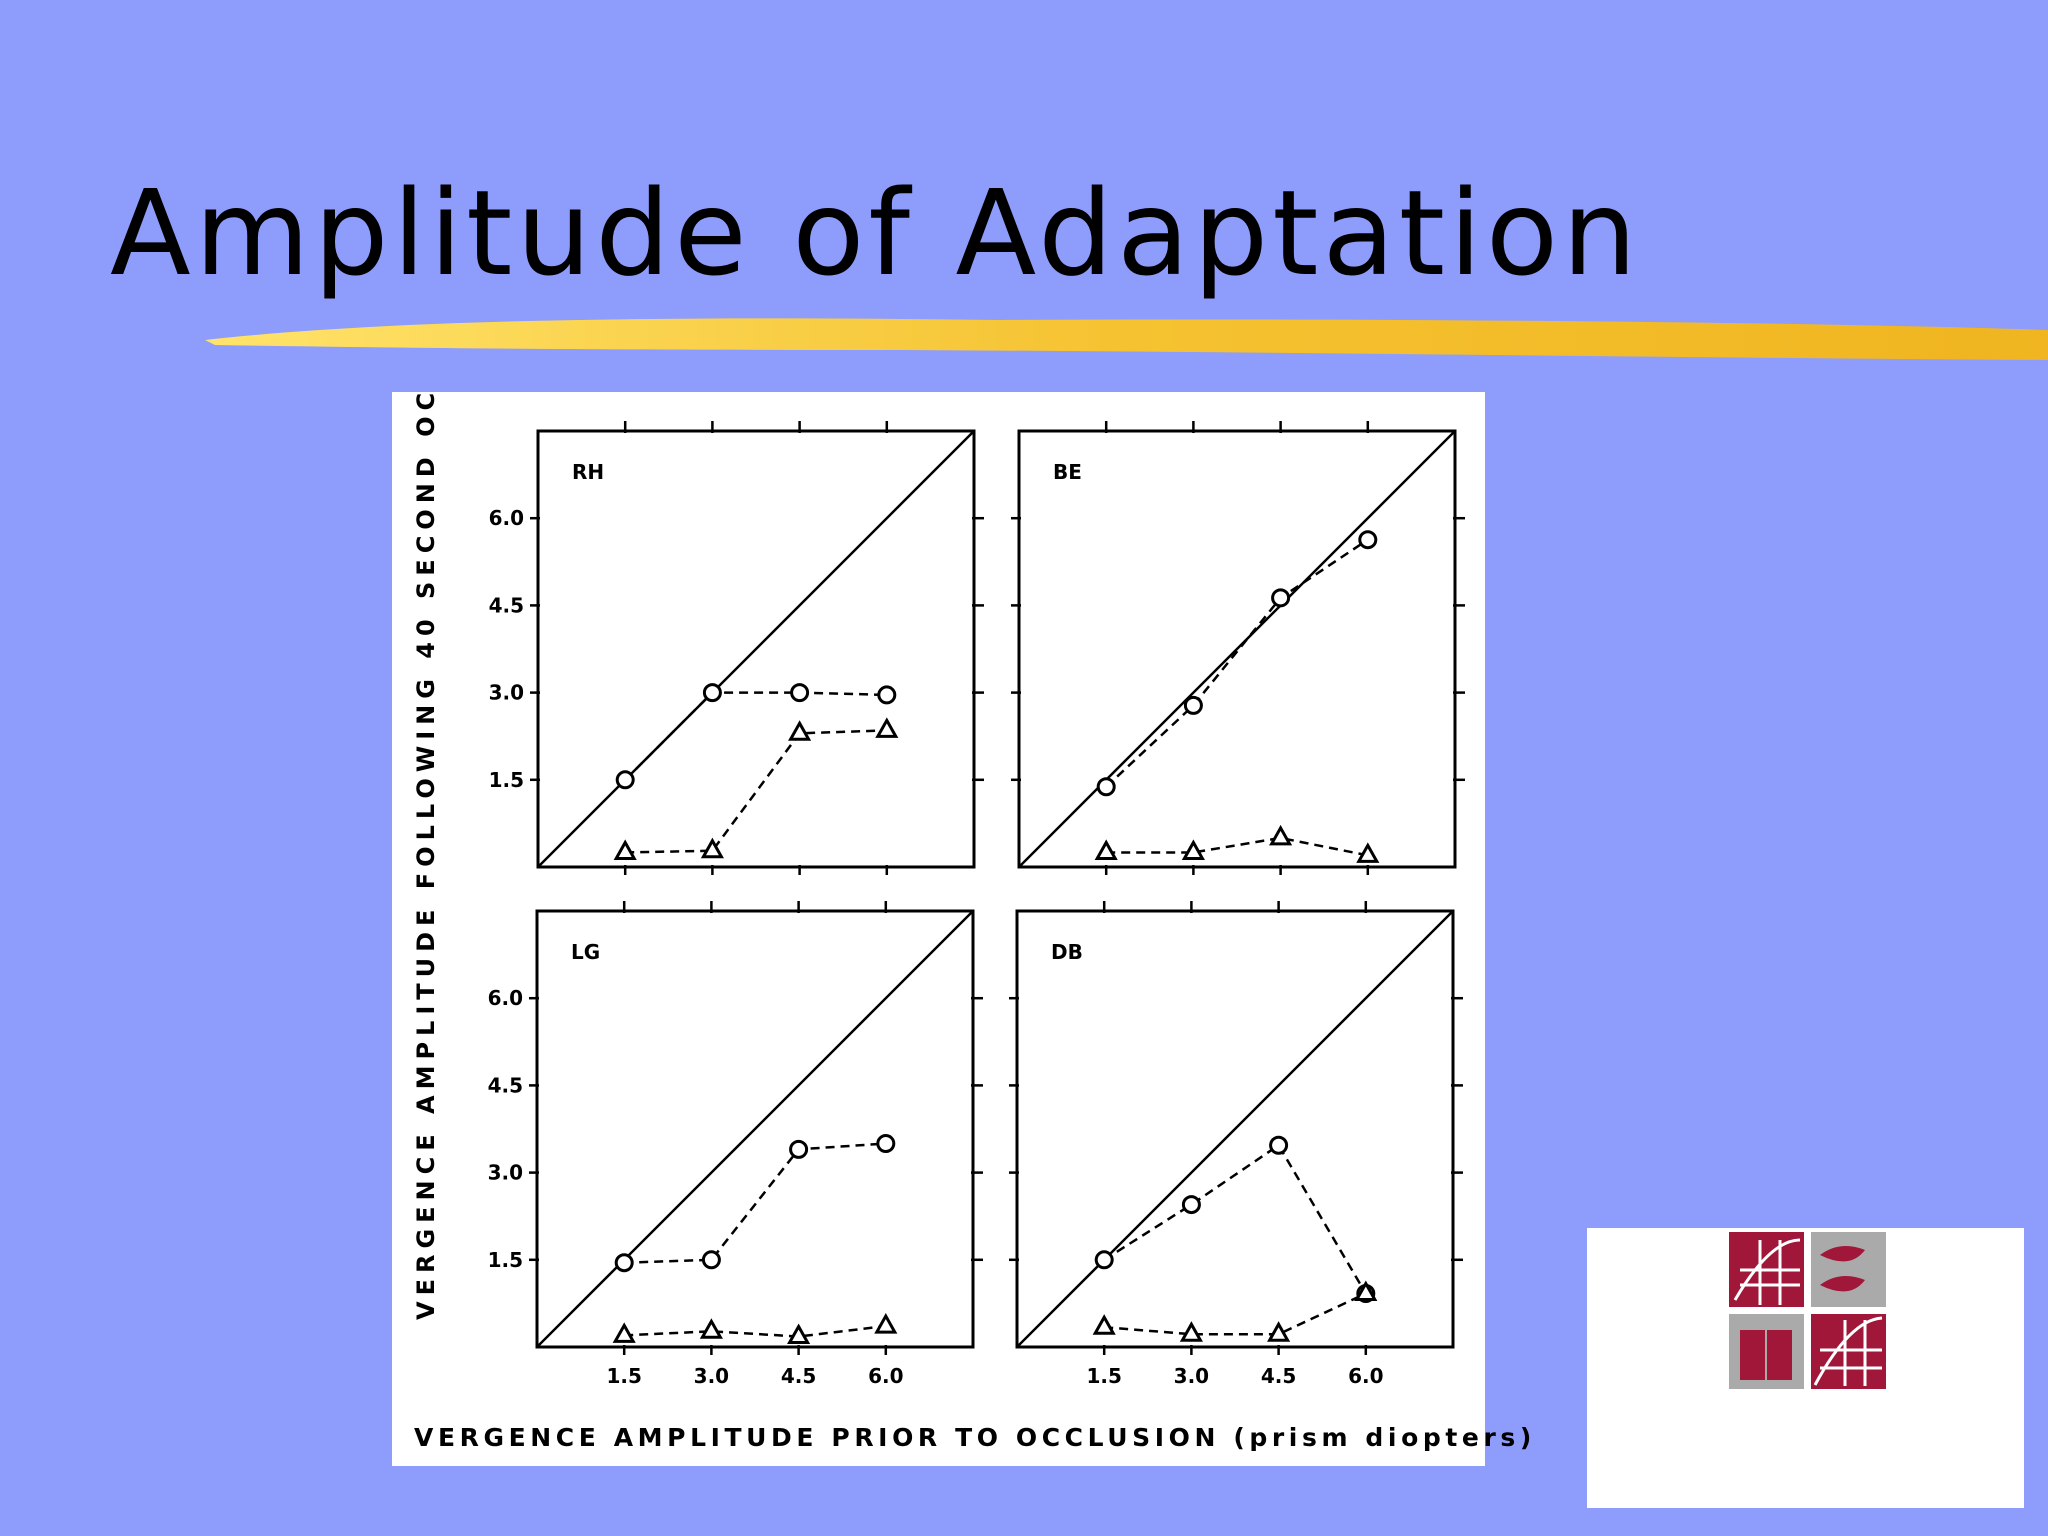  I want to click on panel-label: DB, so click(1067, 952).